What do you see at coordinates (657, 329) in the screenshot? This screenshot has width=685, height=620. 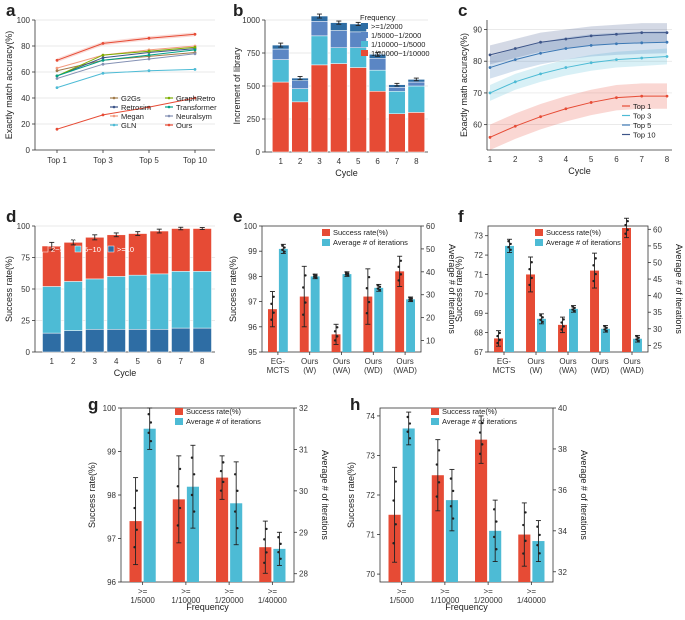 I see `f-right-tick-label: 30` at bounding box center [657, 329].